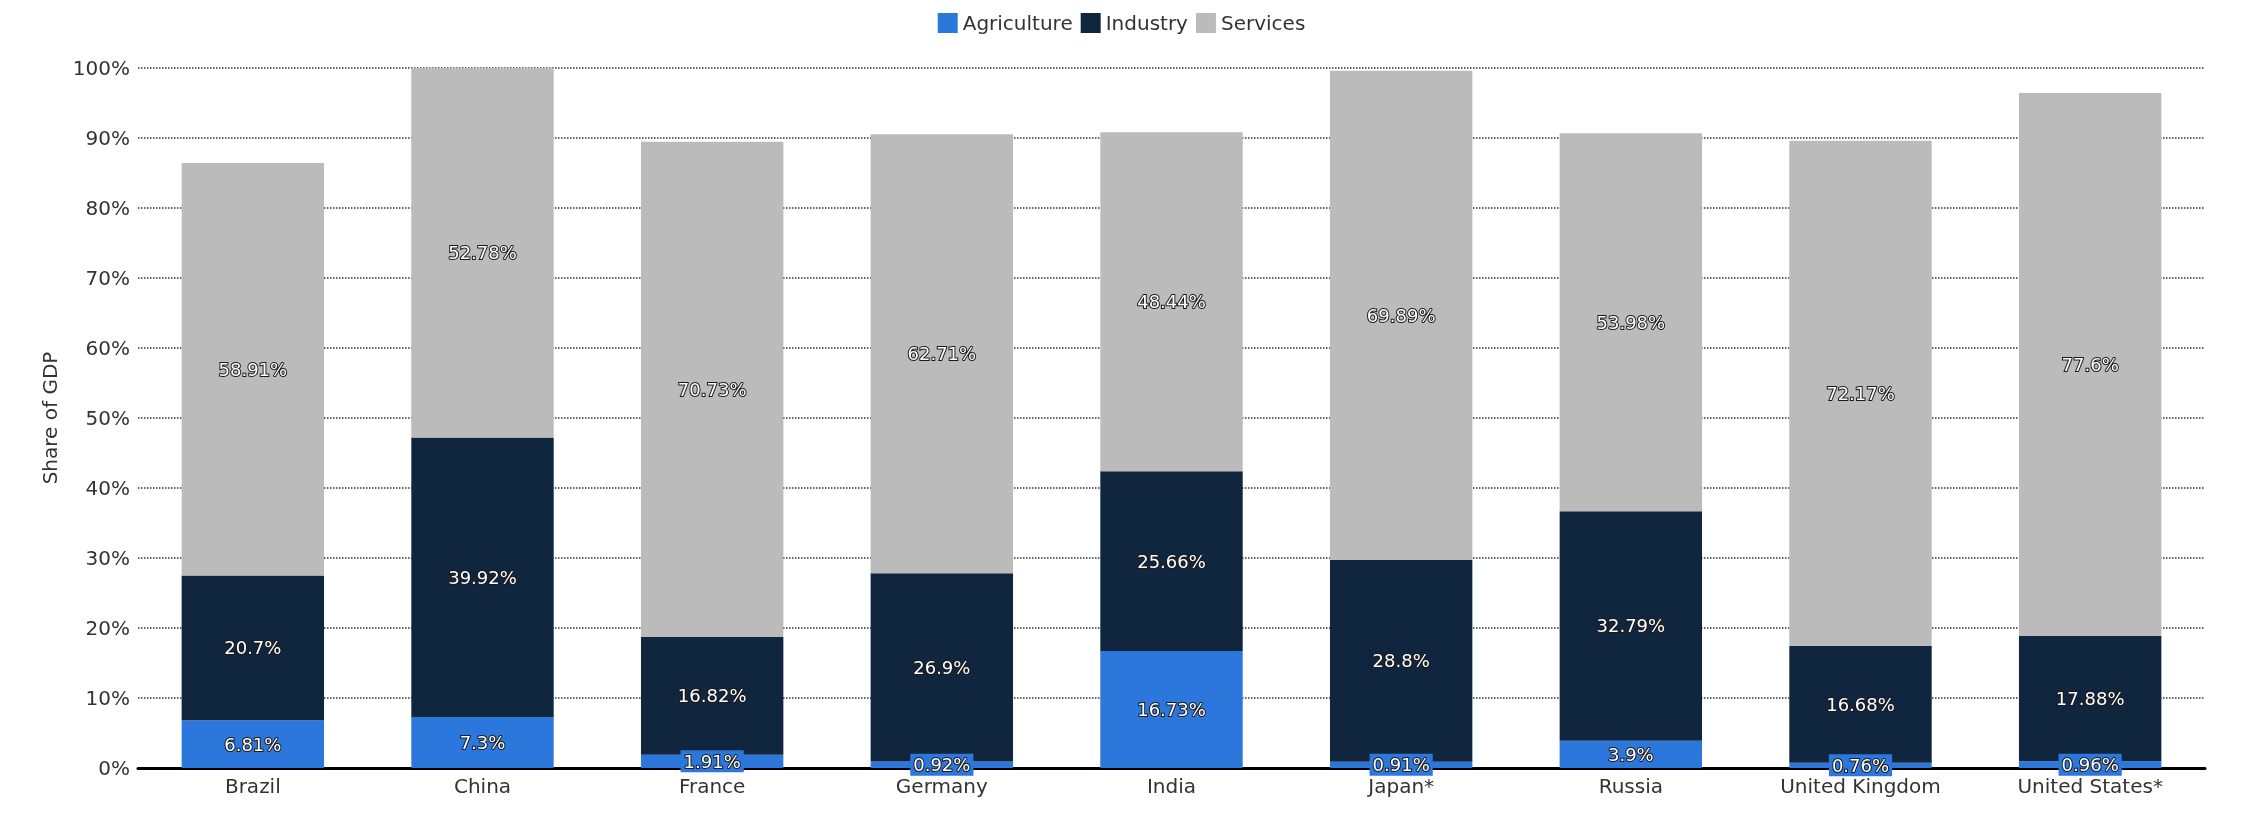 The image size is (2243, 829). Describe the element at coordinates (942, 667) in the screenshot. I see `data-label: 26.9%` at that location.